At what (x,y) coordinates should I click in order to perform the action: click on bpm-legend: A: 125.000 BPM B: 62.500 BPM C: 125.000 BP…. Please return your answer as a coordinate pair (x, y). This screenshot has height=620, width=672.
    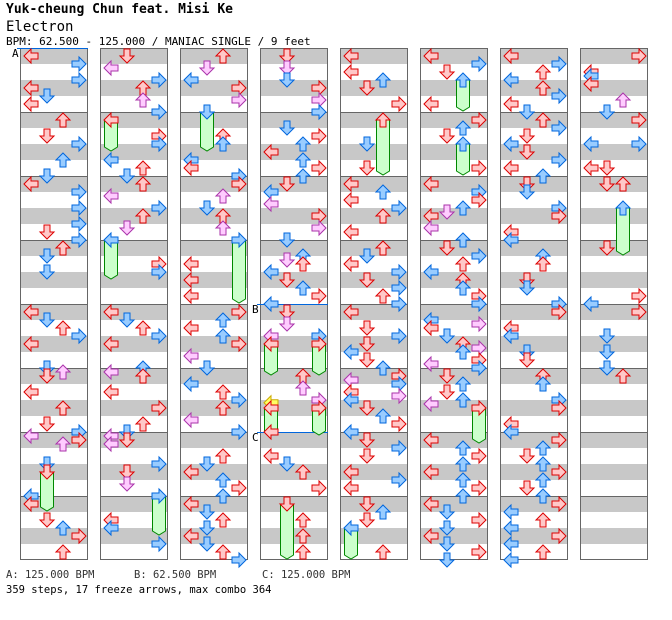
    Looking at the image, I should click on (198, 575).